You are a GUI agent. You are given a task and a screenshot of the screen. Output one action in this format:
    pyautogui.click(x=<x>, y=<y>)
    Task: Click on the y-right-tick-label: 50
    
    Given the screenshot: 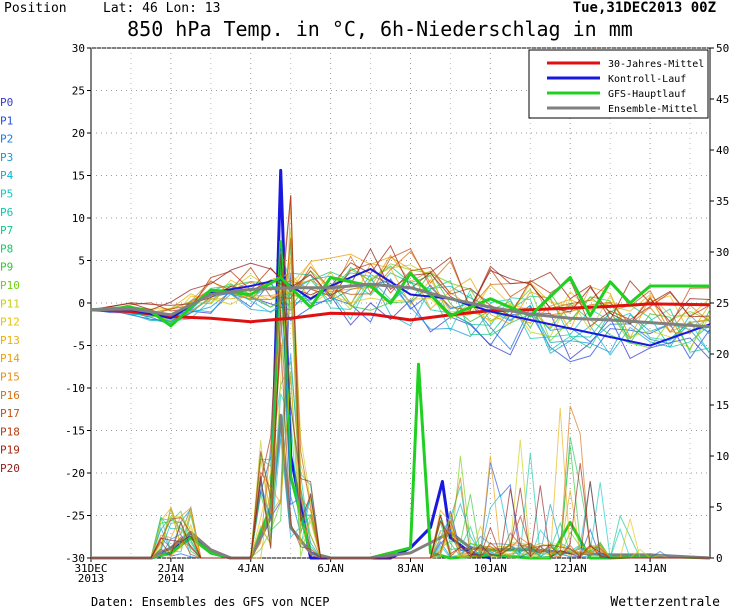 What is the action you would take?
    pyautogui.click(x=722, y=48)
    